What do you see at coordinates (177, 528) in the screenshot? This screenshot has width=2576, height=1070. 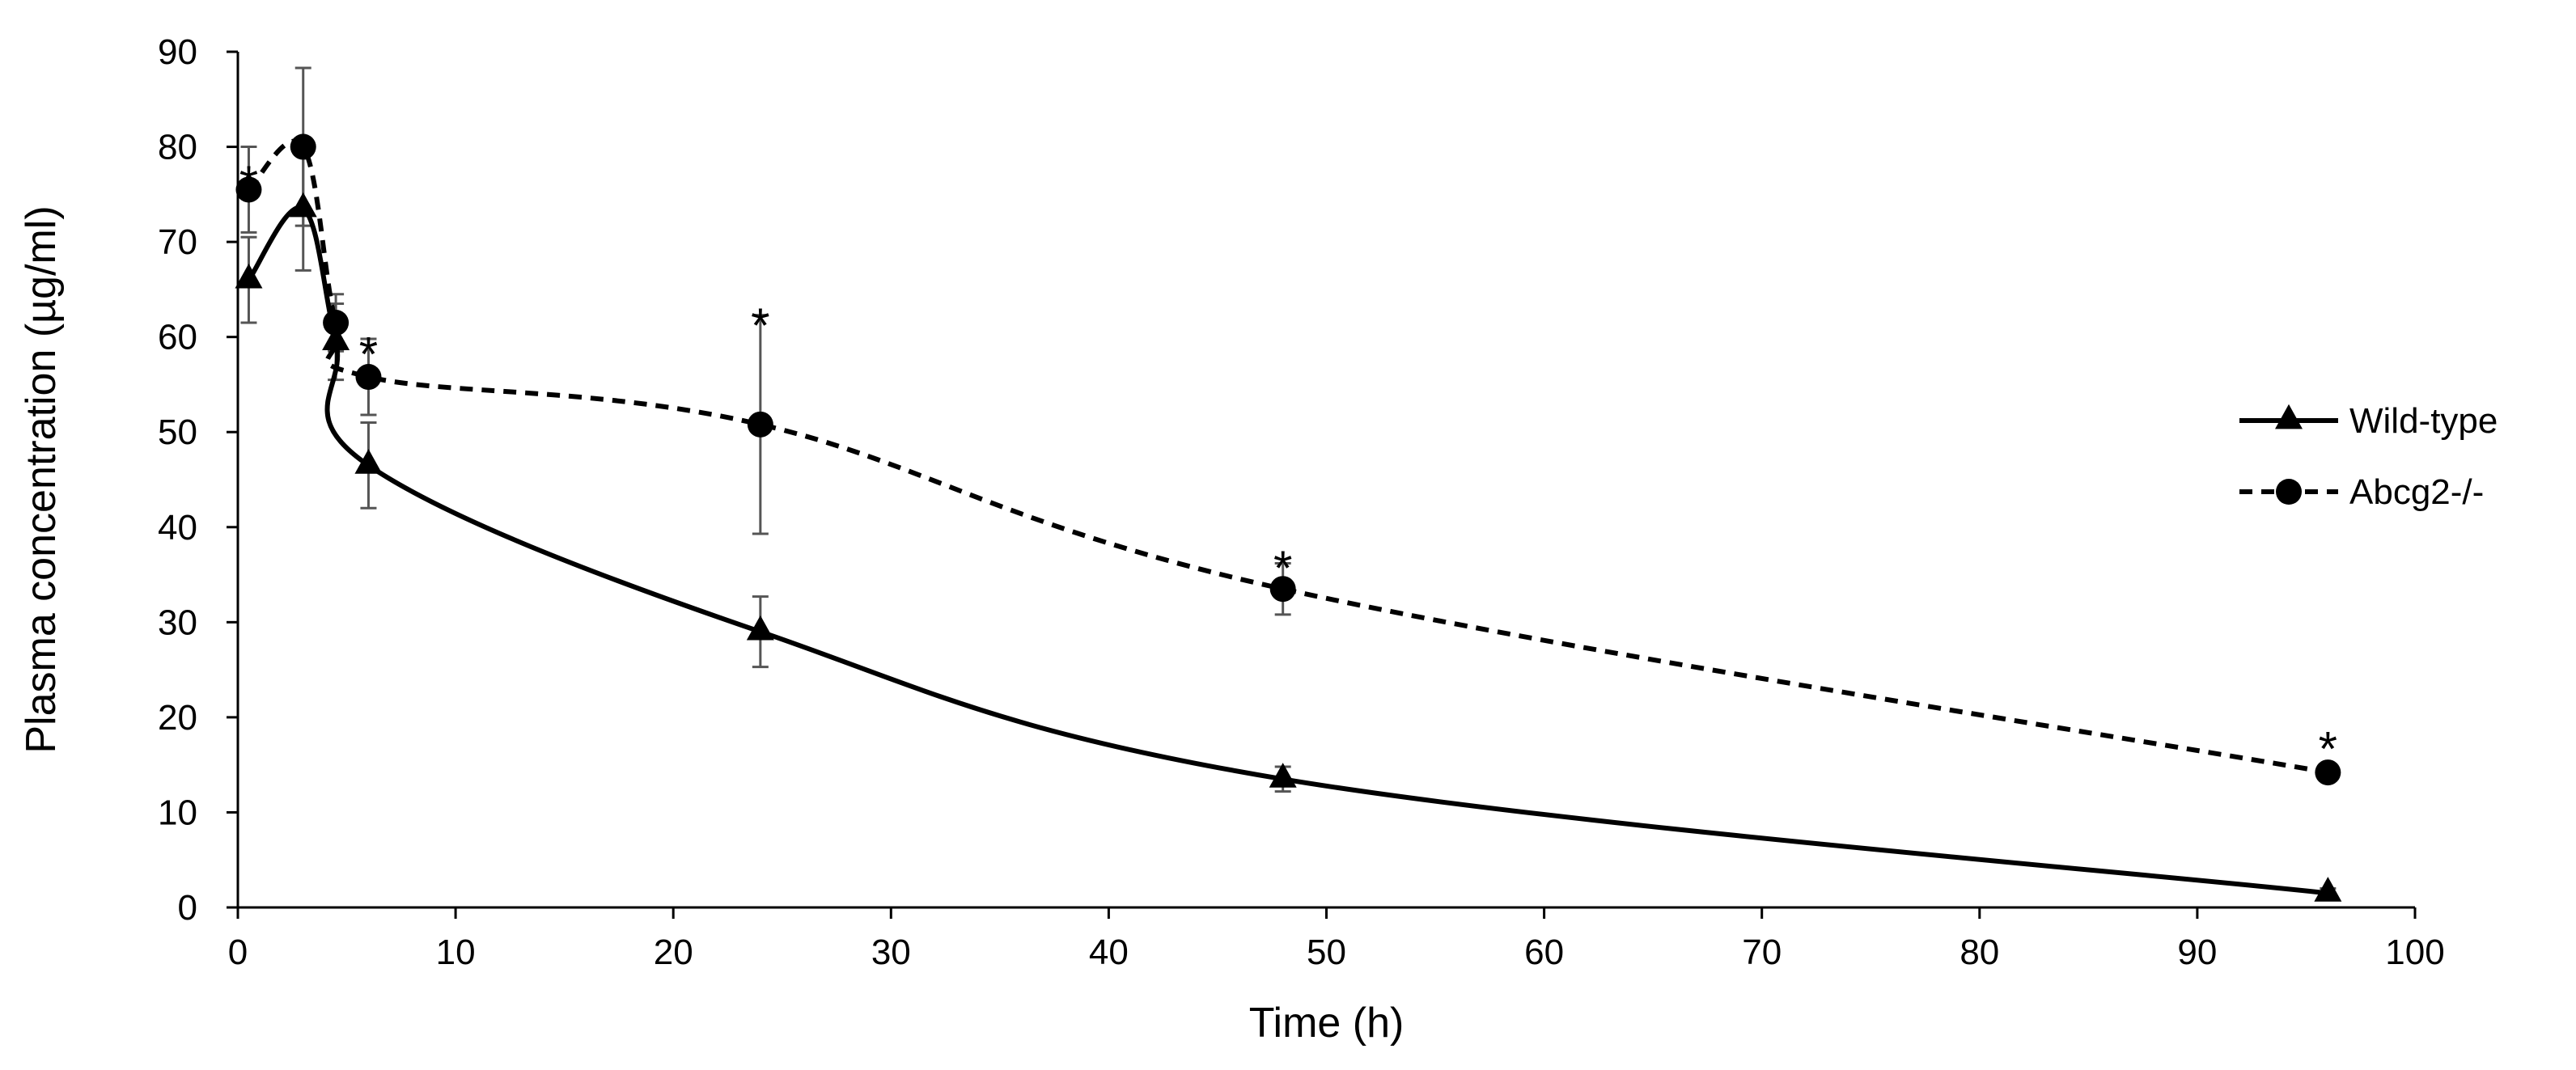 I see `y-tick-label: 40` at bounding box center [177, 528].